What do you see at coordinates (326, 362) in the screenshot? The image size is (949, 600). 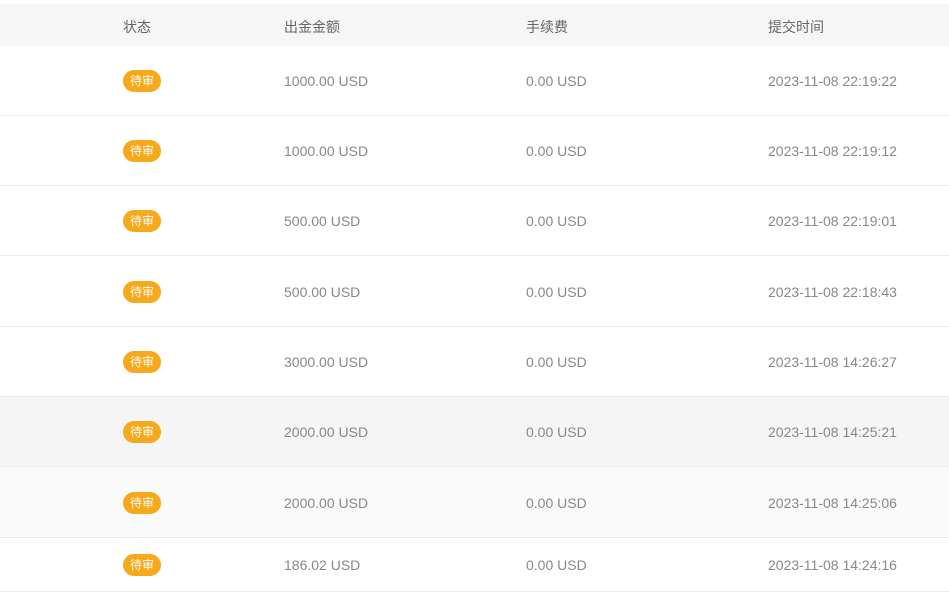 I see `amount-cell: 3000.00 USD` at bounding box center [326, 362].